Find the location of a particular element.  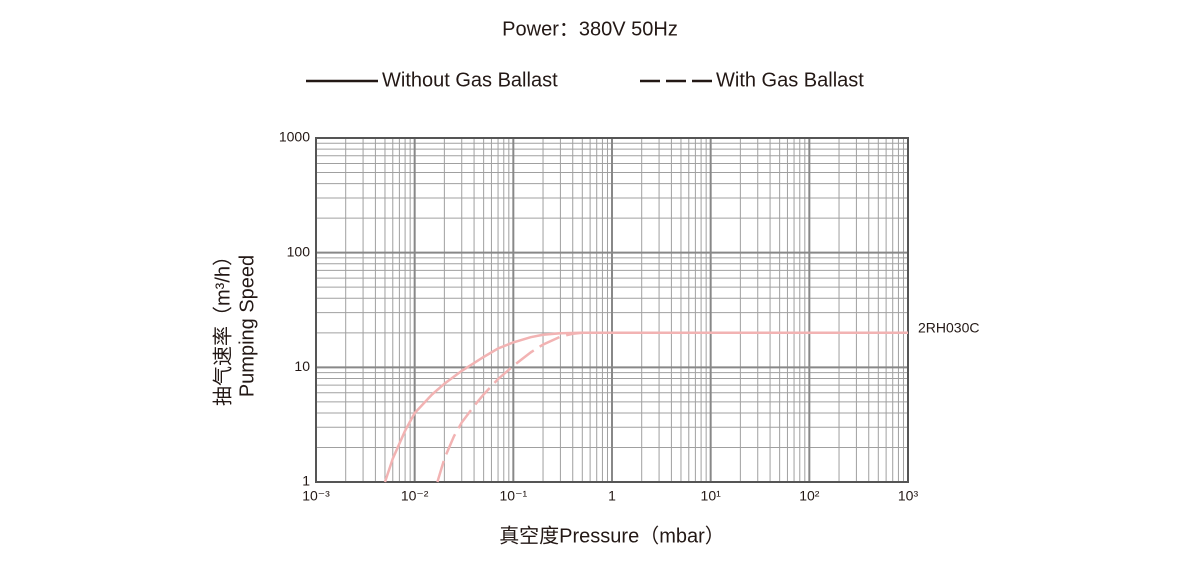

legend-label: Without Gas Ballast is located at coordinates (470, 80).